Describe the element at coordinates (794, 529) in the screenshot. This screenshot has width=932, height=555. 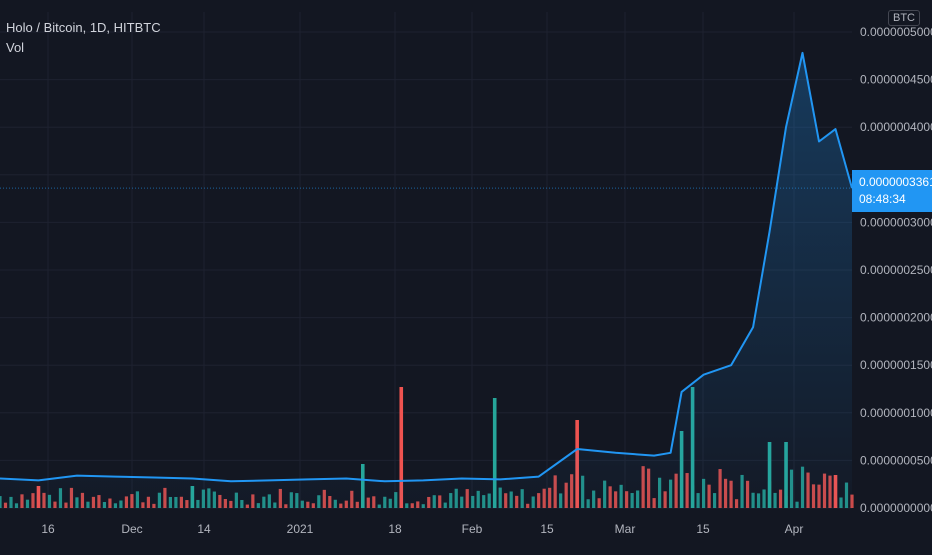
I see `x-tick-label: Apr` at that location.